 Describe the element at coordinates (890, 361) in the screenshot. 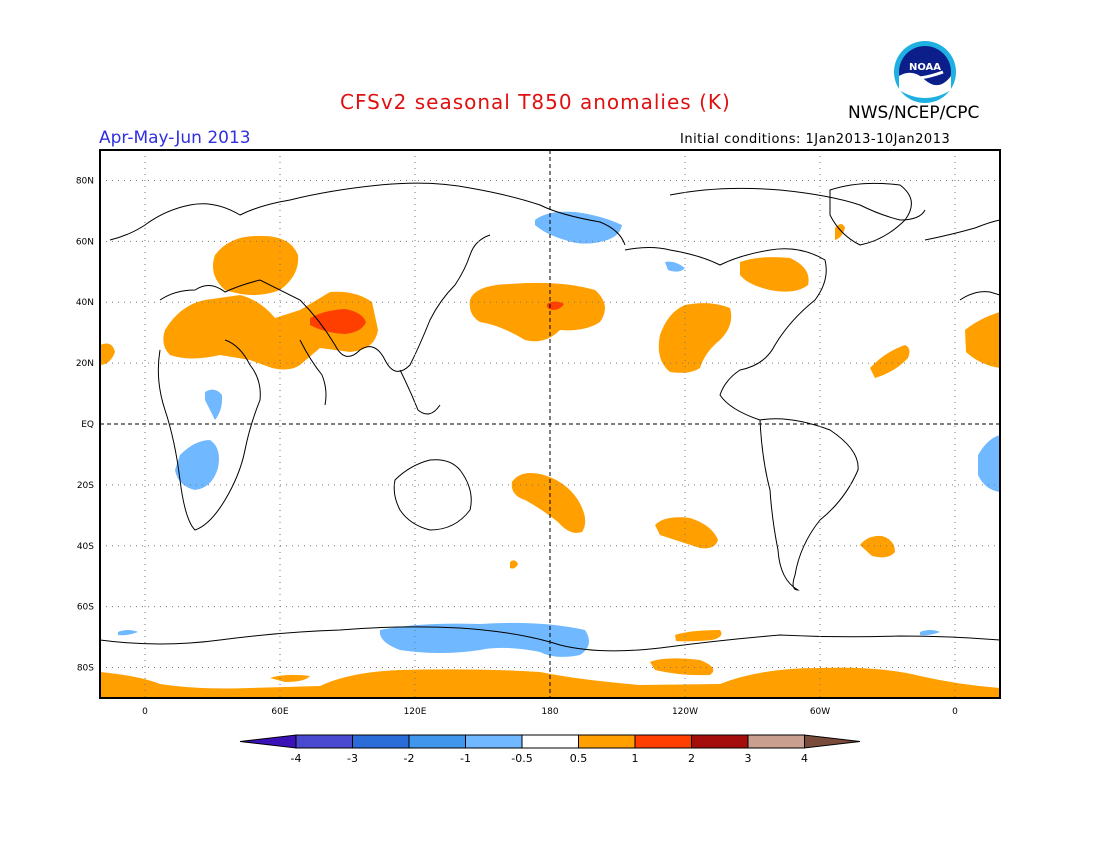

I see `warm-anomaly-atlantic` at that location.